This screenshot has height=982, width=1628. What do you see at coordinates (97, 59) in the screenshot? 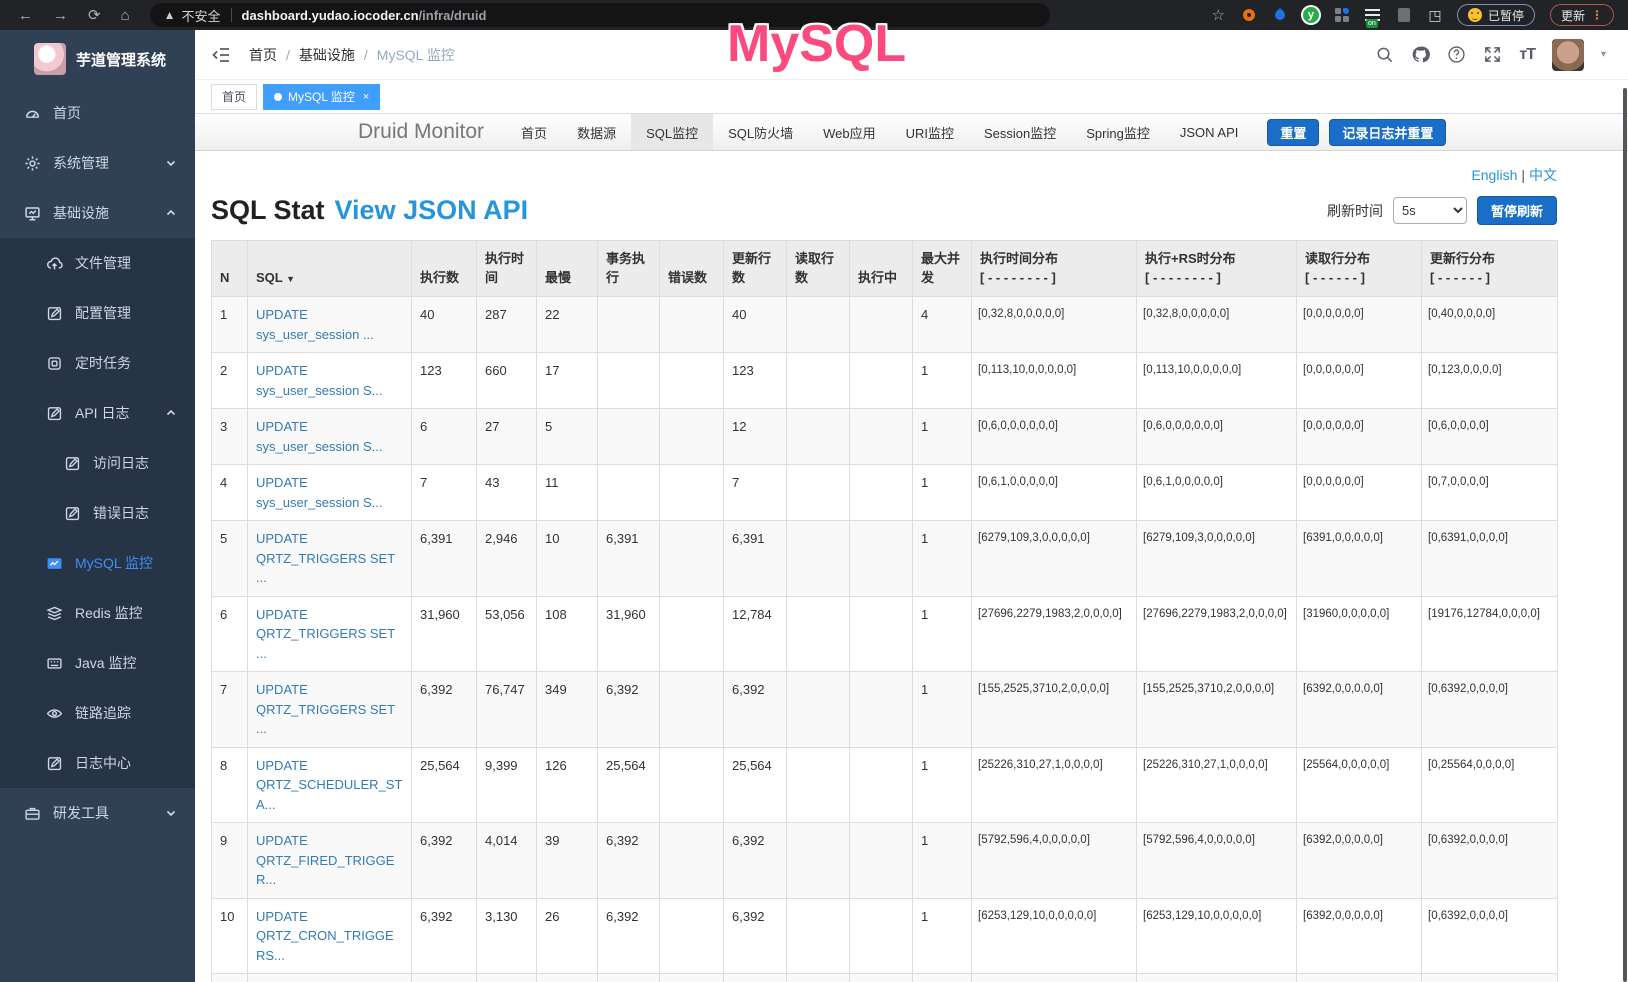
I see `sidebar-logo: 芋道管理系统` at bounding box center [97, 59].